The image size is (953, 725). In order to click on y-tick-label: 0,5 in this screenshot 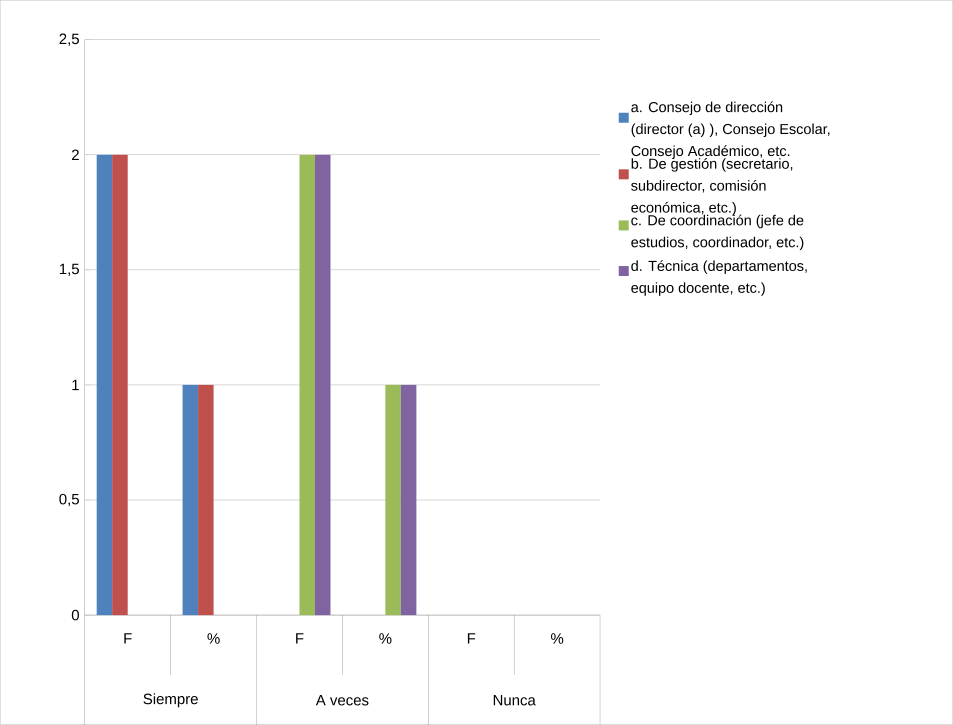, I will do `click(69, 500)`.